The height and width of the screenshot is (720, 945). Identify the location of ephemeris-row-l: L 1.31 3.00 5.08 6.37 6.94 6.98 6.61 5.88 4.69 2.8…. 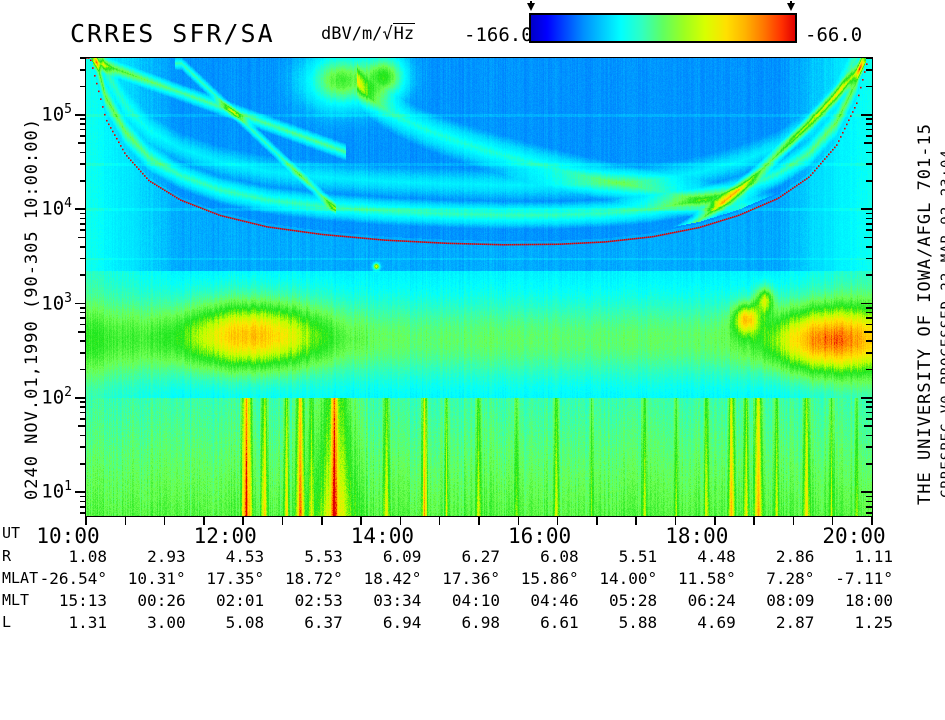
(472, 623).